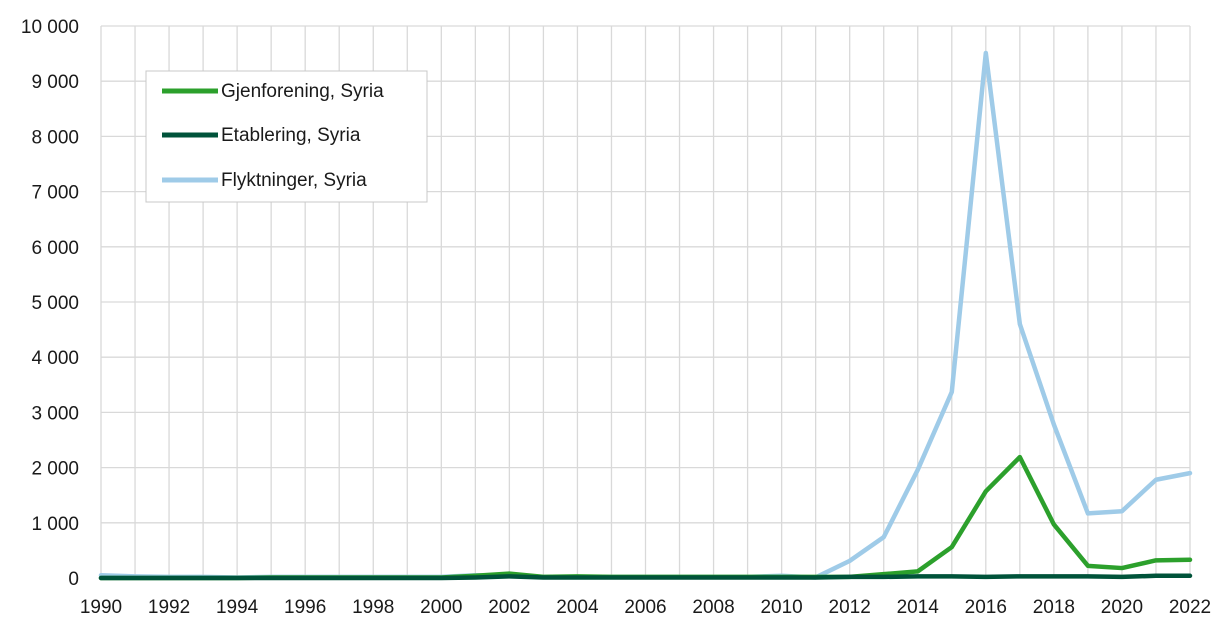 The height and width of the screenshot is (619, 1218). I want to click on x-tick-label: 1998, so click(373, 607).